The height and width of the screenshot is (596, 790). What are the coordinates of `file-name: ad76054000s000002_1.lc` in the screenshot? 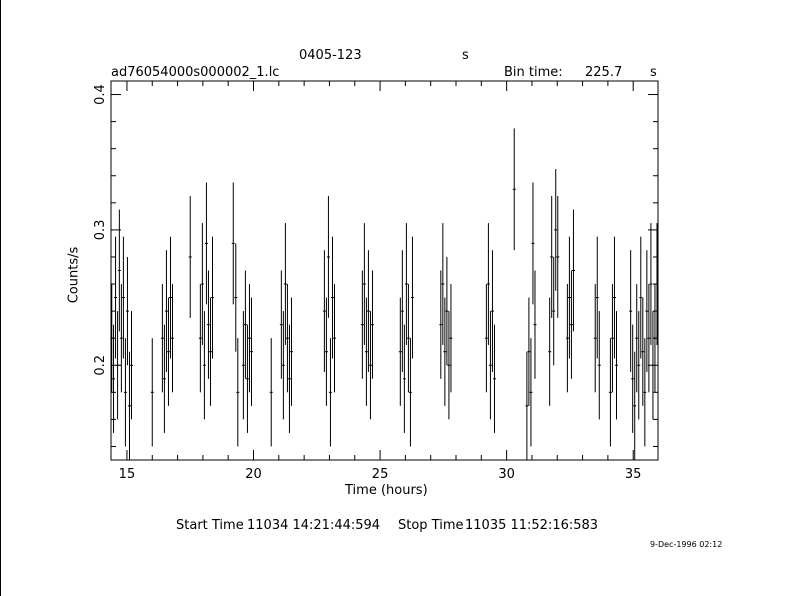 It's located at (195, 72).